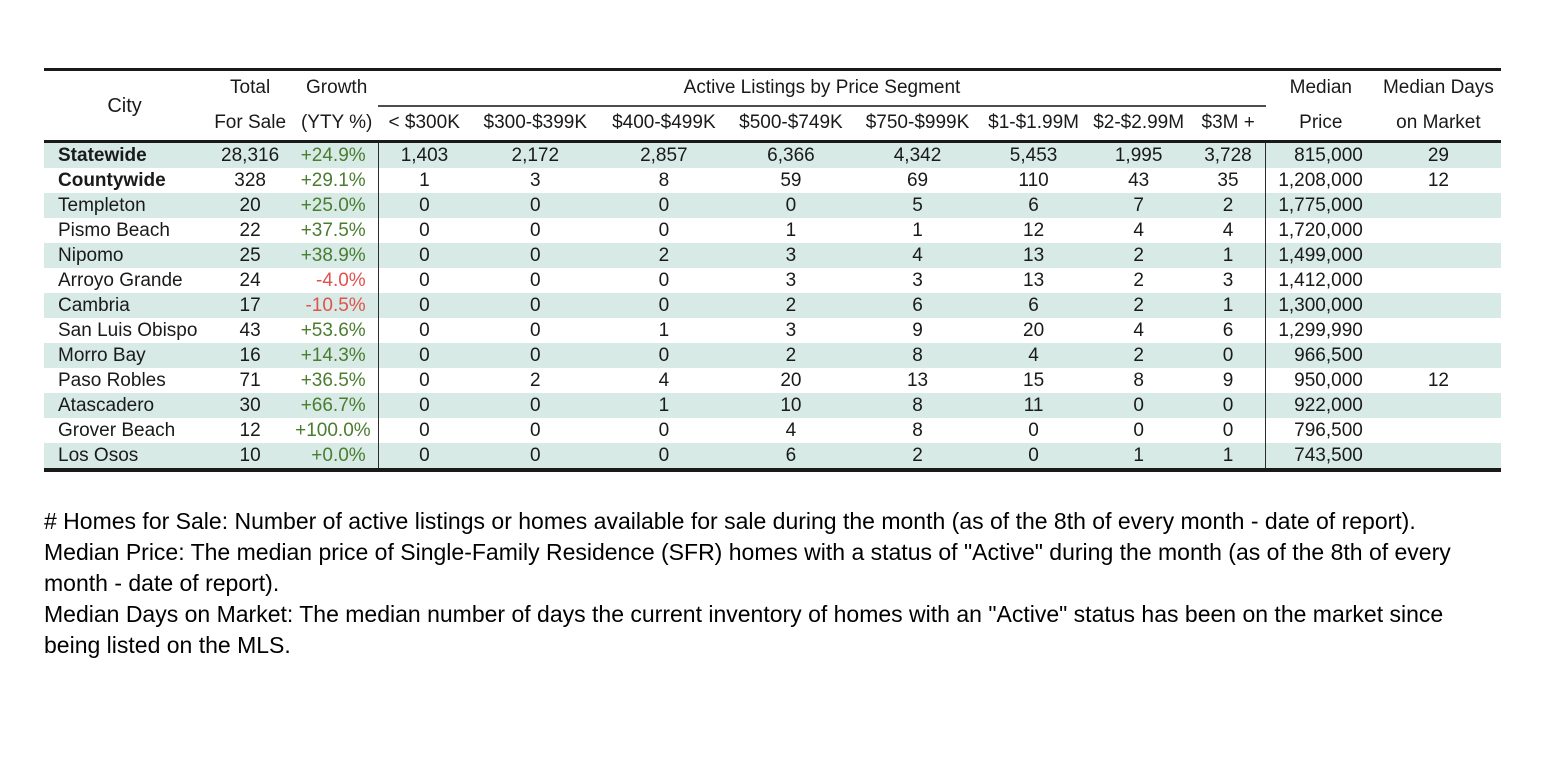  I want to click on median-price-cell: 1,499,000, so click(1320, 255).